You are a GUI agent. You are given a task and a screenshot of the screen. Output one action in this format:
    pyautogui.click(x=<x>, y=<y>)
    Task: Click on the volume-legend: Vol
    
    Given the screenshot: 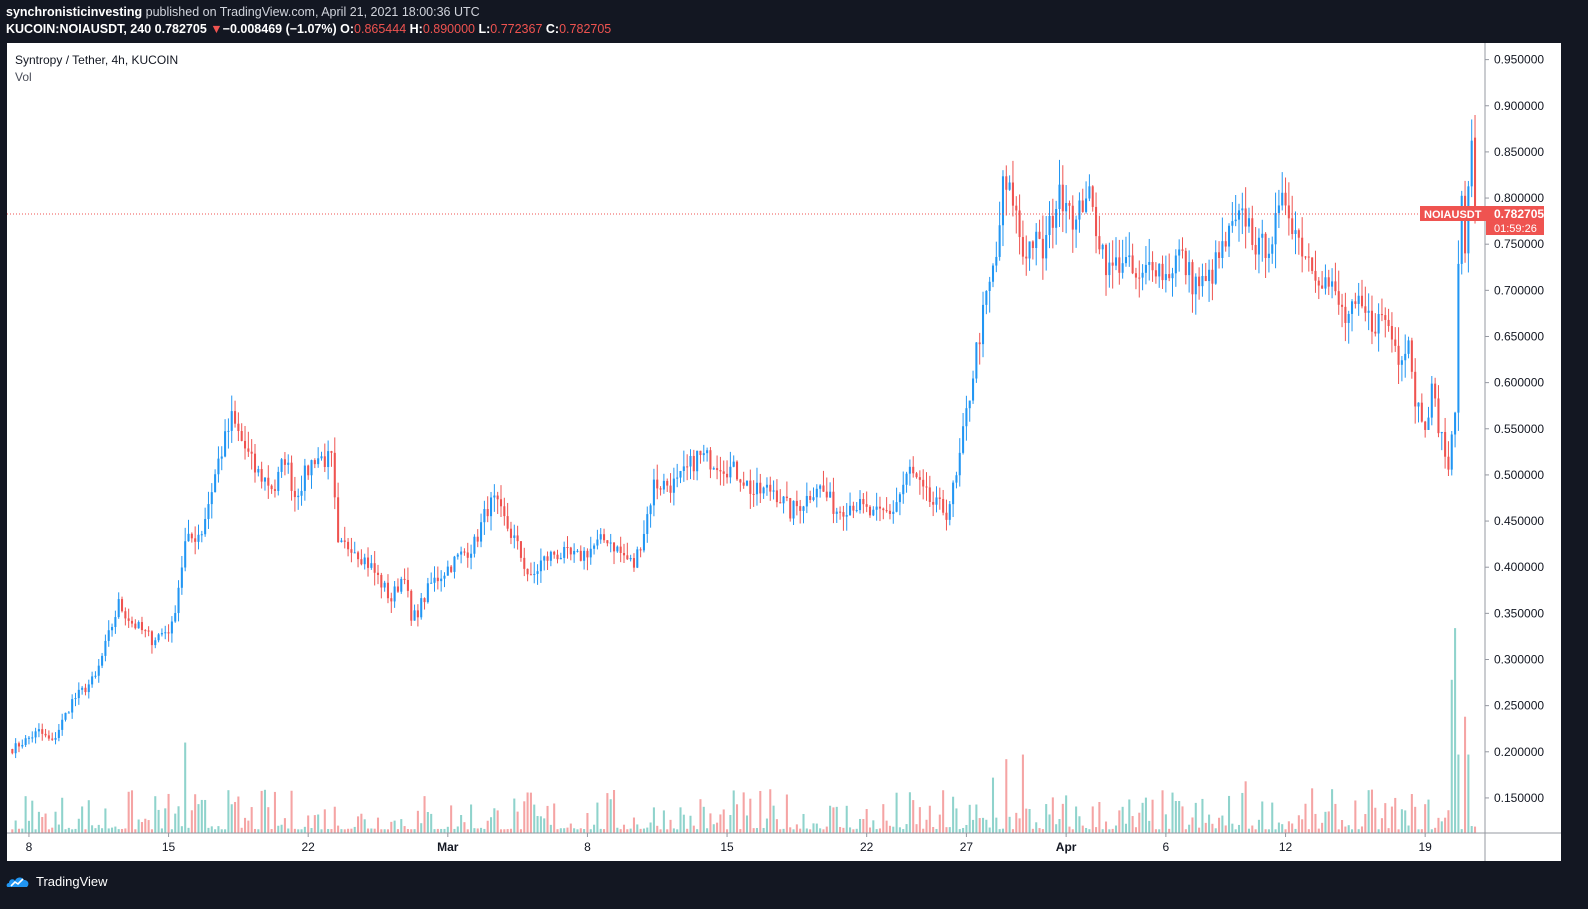 What is the action you would take?
    pyautogui.click(x=23, y=77)
    